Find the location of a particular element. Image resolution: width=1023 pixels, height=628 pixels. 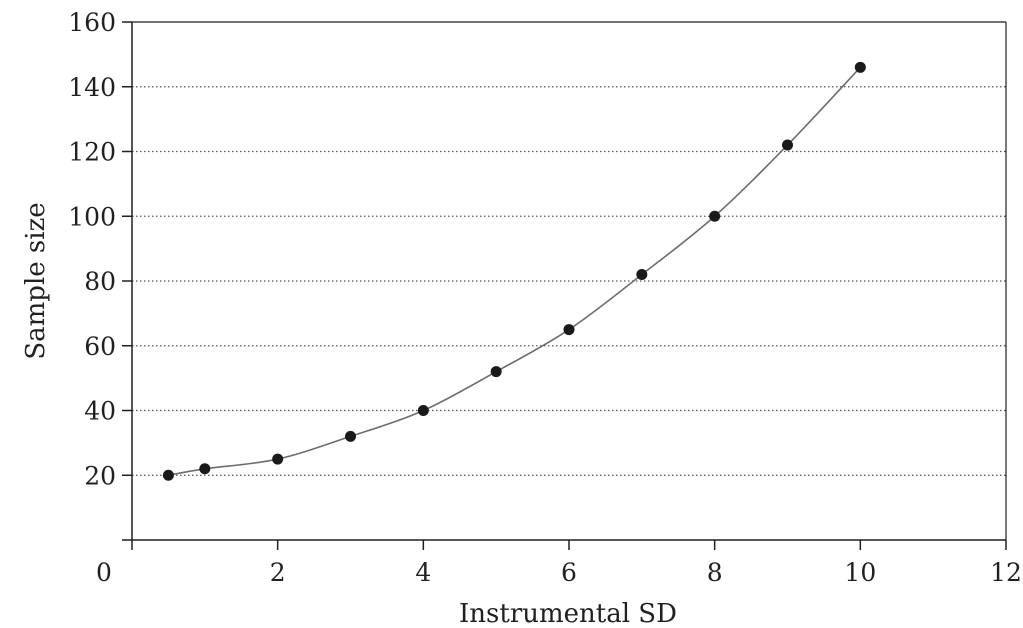

y-tick-label-20: 20 is located at coordinates (100, 475).